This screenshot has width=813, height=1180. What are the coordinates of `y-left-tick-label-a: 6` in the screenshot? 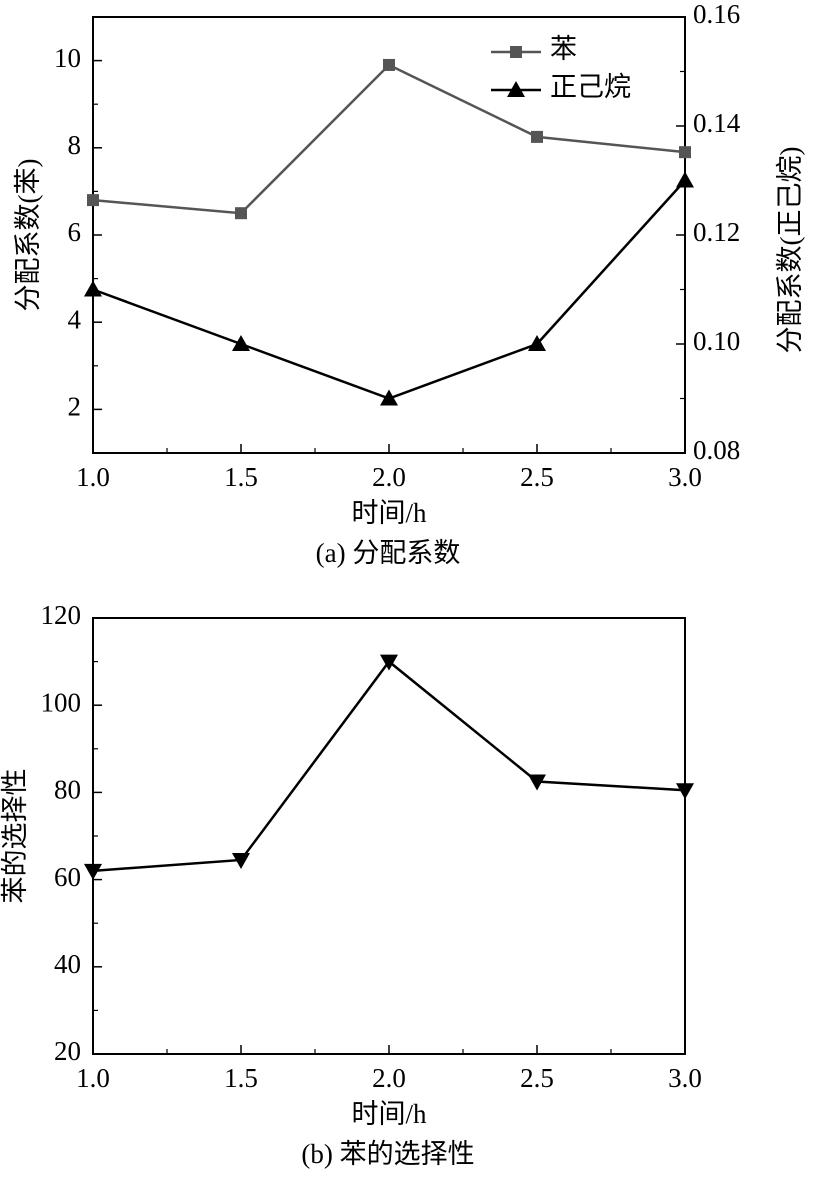 It's located at (75, 232).